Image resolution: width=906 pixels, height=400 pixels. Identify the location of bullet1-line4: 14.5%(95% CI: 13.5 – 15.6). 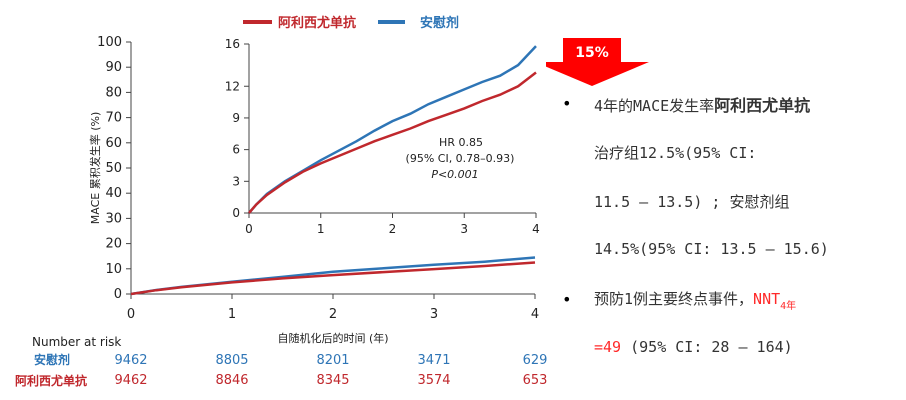
(711, 249).